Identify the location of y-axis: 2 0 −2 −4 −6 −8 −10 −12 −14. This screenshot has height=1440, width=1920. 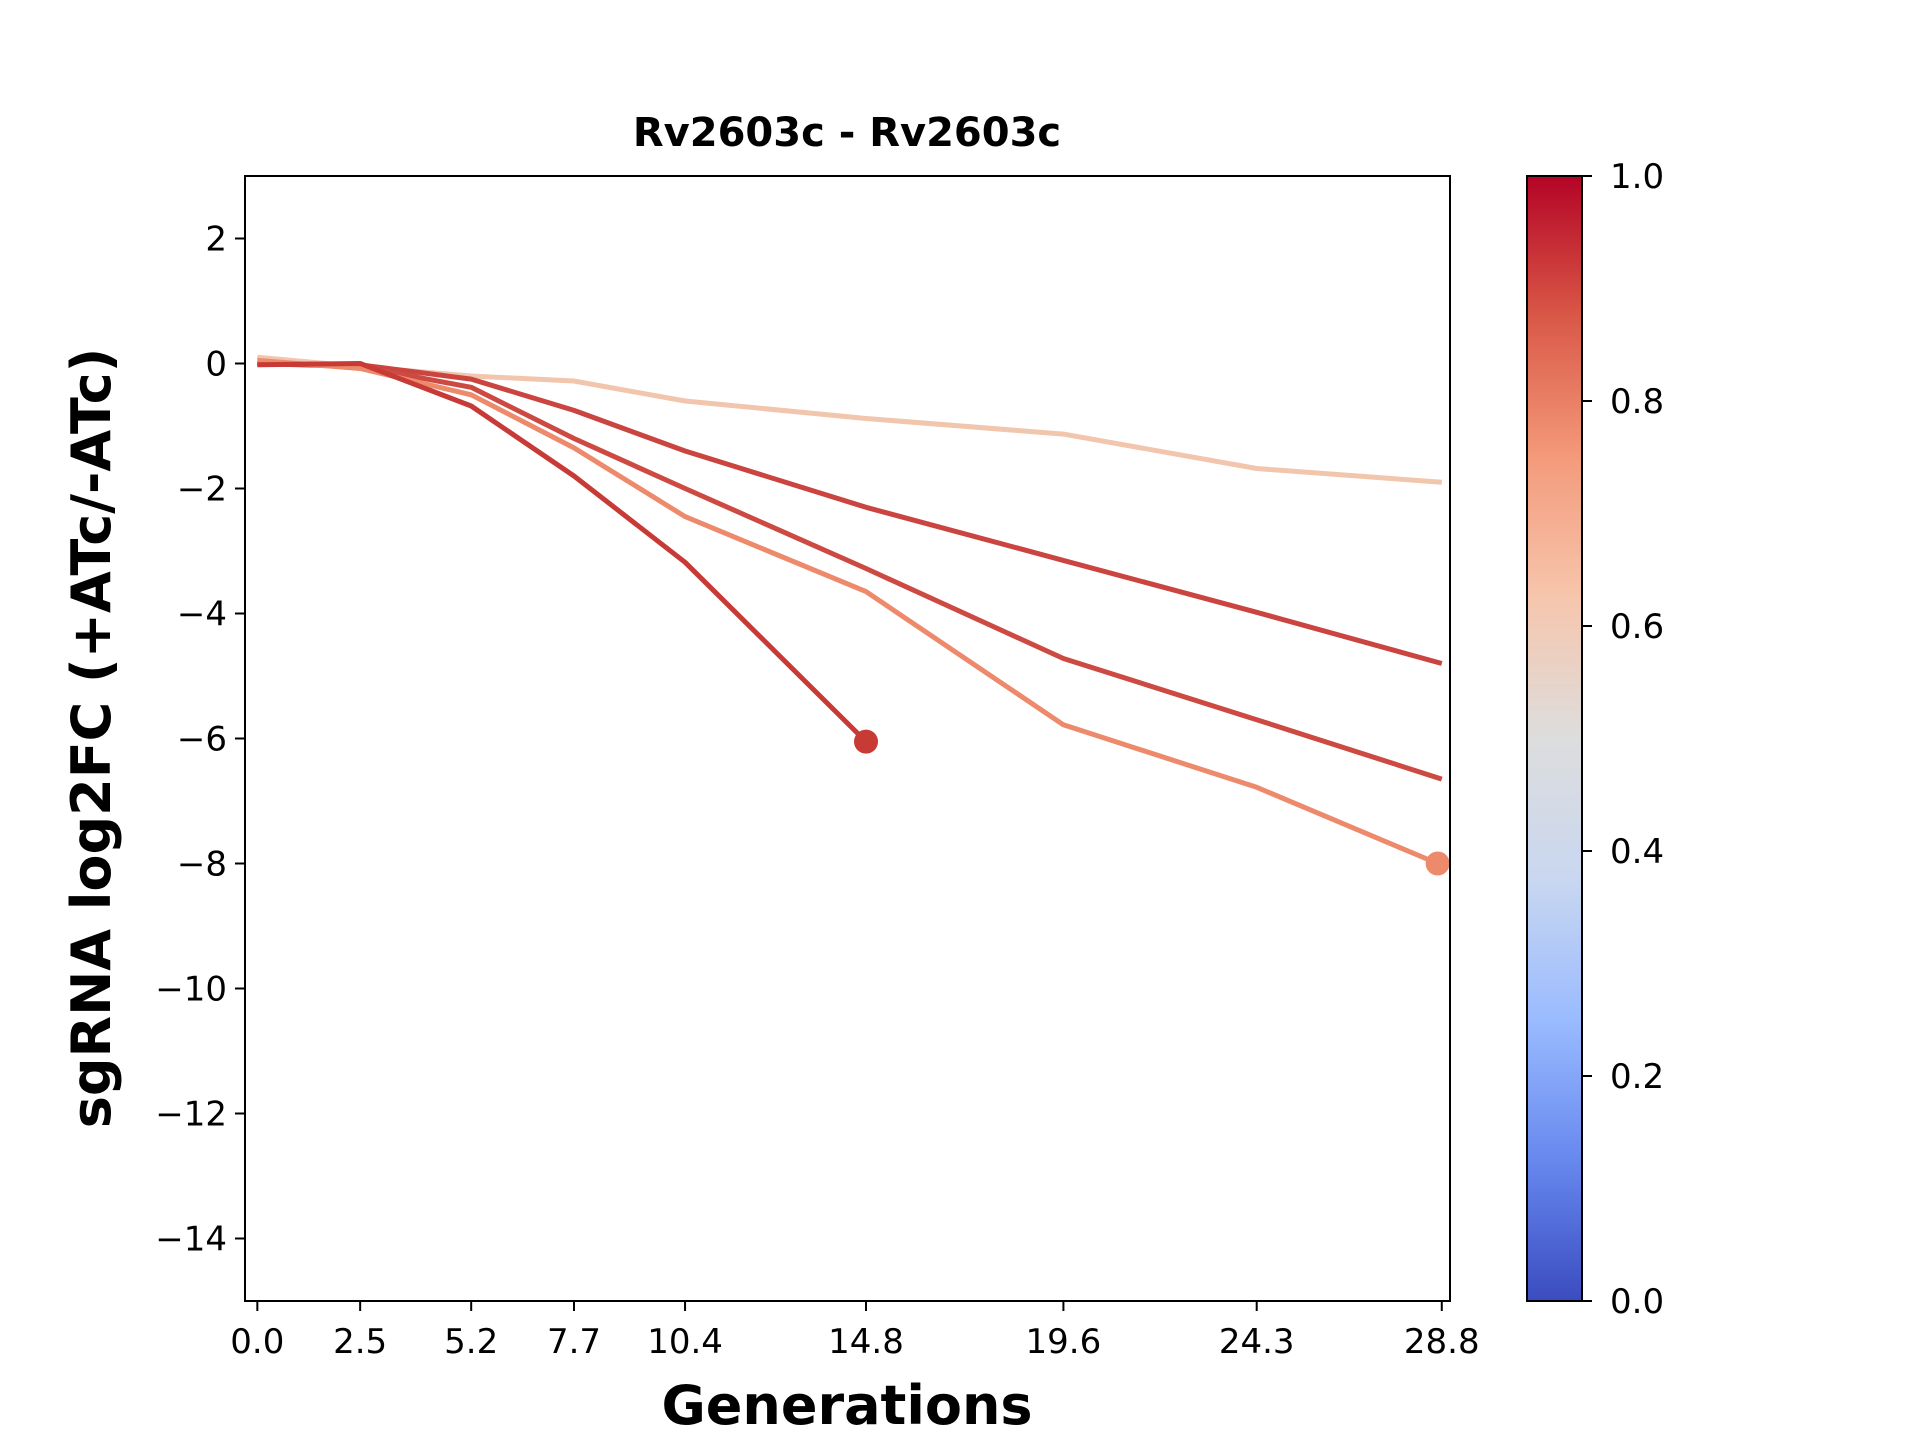
(200, 740).